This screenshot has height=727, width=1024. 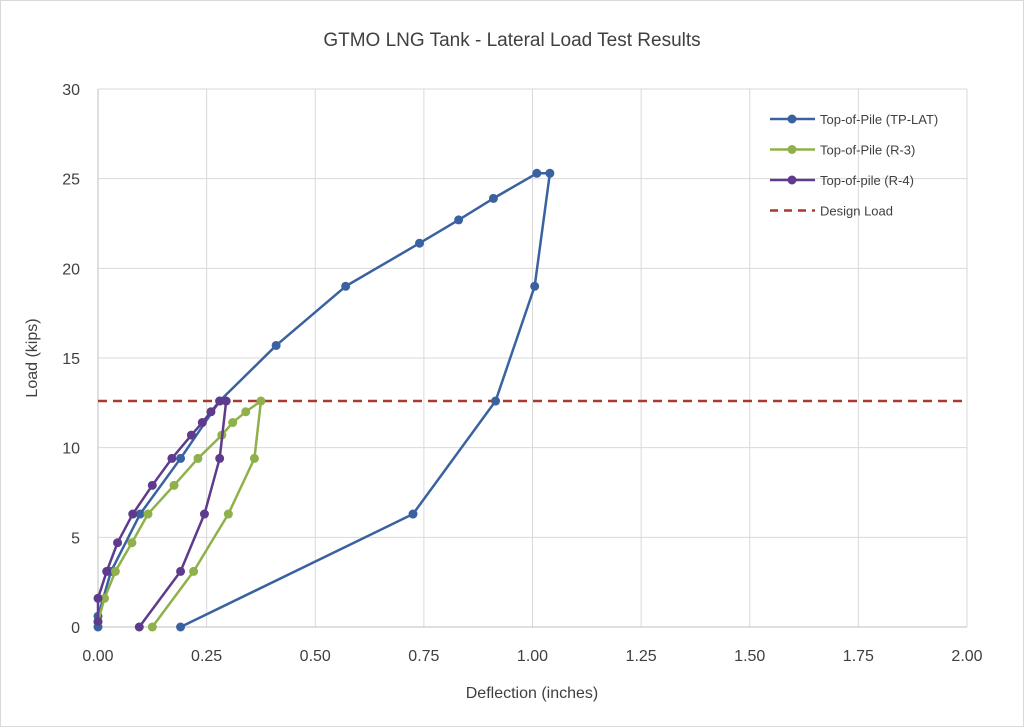 I want to click on legend-item: Design Load, so click(x=831, y=211).